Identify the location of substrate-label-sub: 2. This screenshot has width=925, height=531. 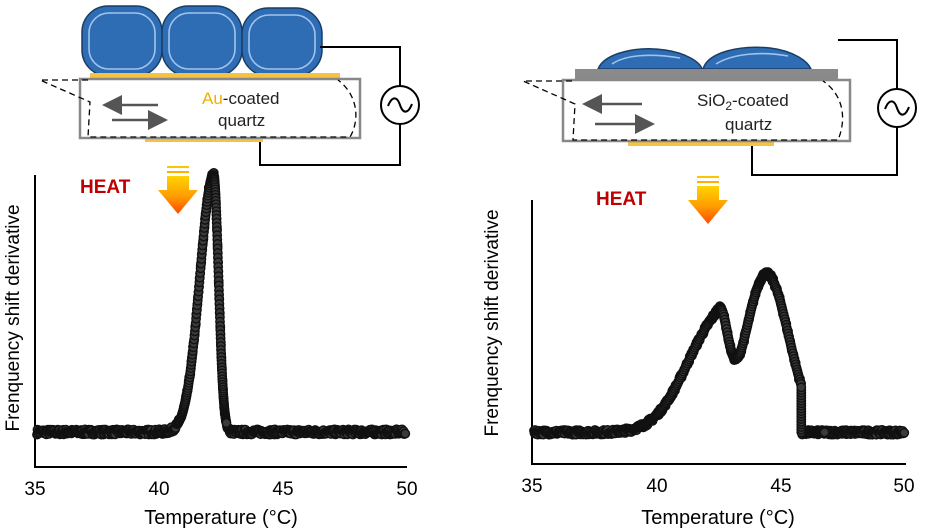
(728, 106).